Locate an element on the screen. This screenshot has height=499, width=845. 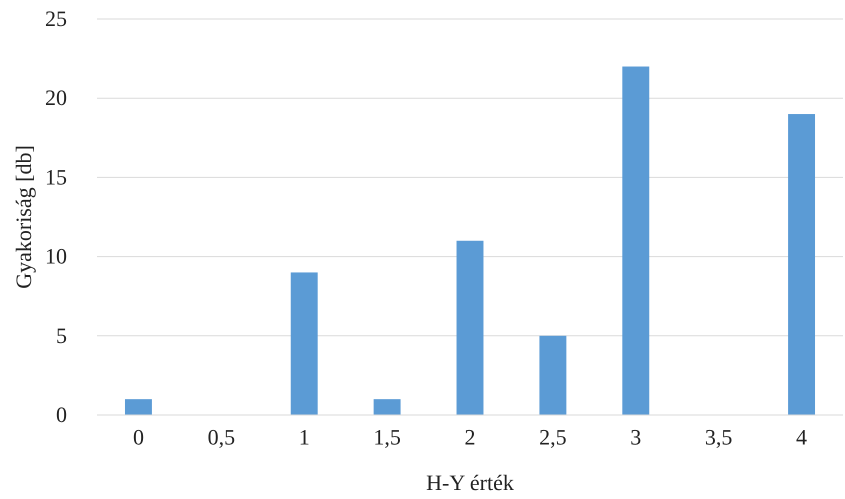
x-tick-label: 3 is located at coordinates (636, 437).